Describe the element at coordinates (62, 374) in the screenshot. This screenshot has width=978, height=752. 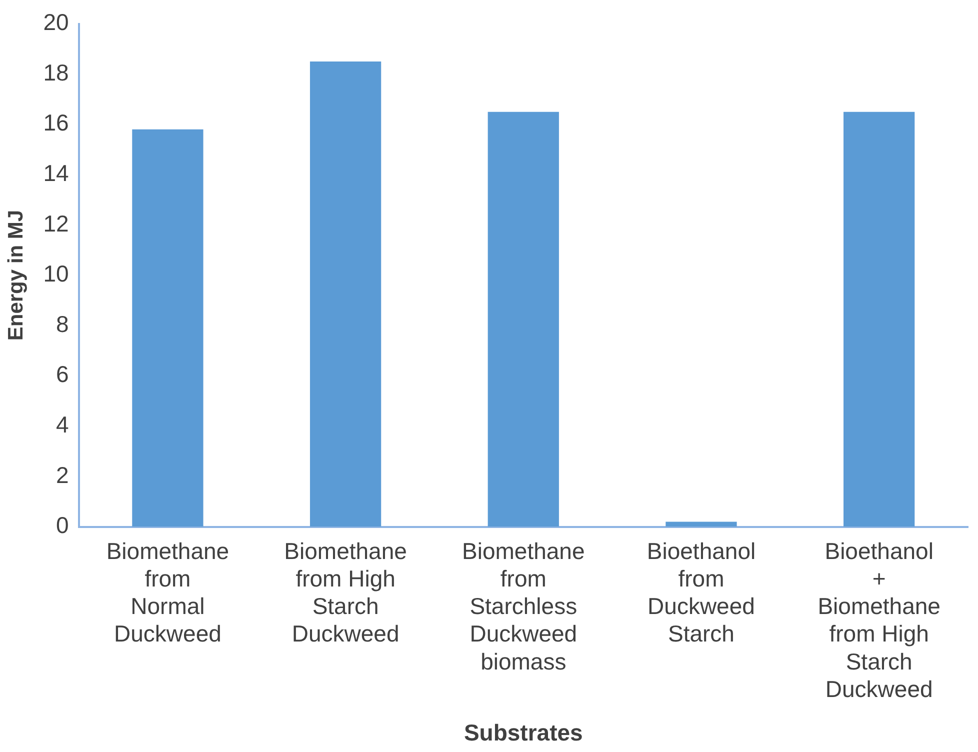
I see `y-tick-label: 6` at that location.